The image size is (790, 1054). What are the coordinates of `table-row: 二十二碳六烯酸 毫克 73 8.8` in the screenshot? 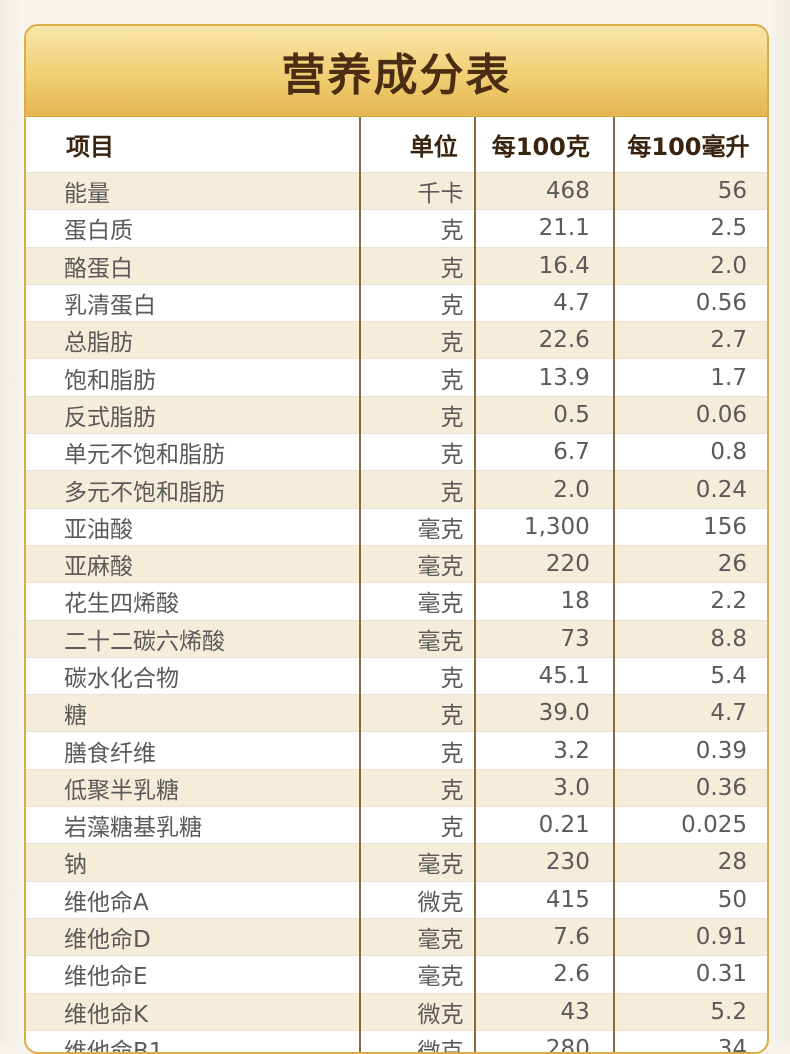 It's located at (396, 639).